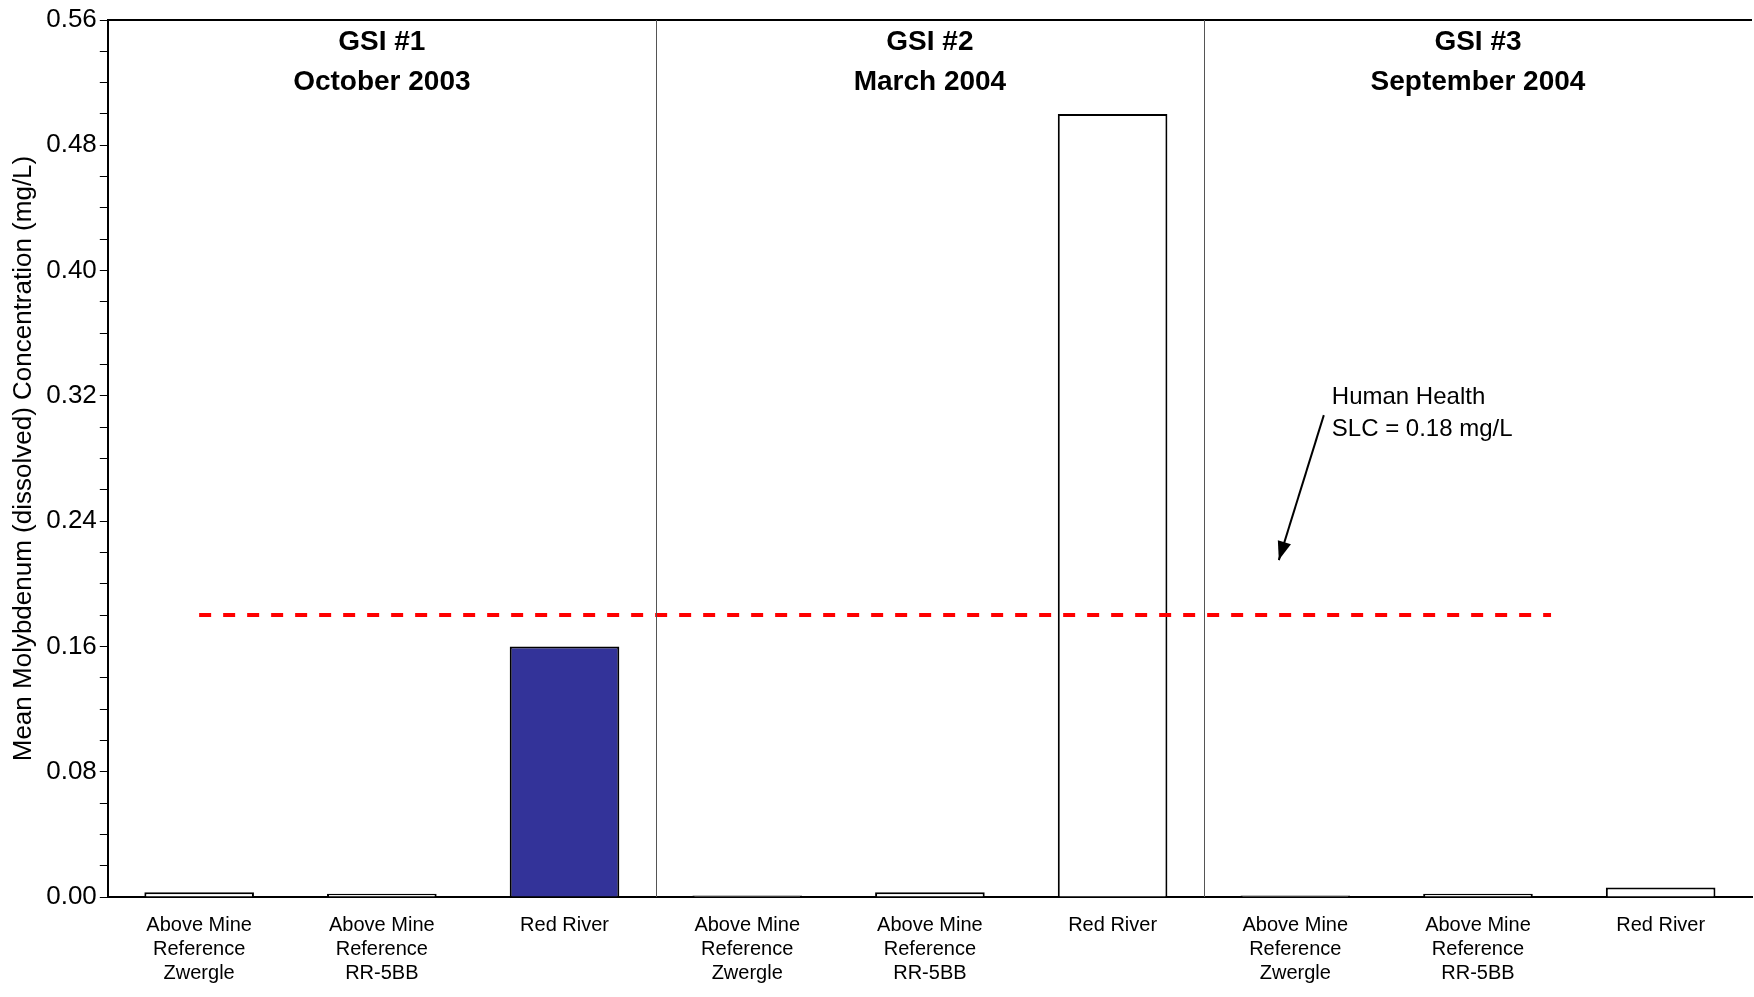  I want to click on annotation: GSI #1 October 2003, so click(382, 60).